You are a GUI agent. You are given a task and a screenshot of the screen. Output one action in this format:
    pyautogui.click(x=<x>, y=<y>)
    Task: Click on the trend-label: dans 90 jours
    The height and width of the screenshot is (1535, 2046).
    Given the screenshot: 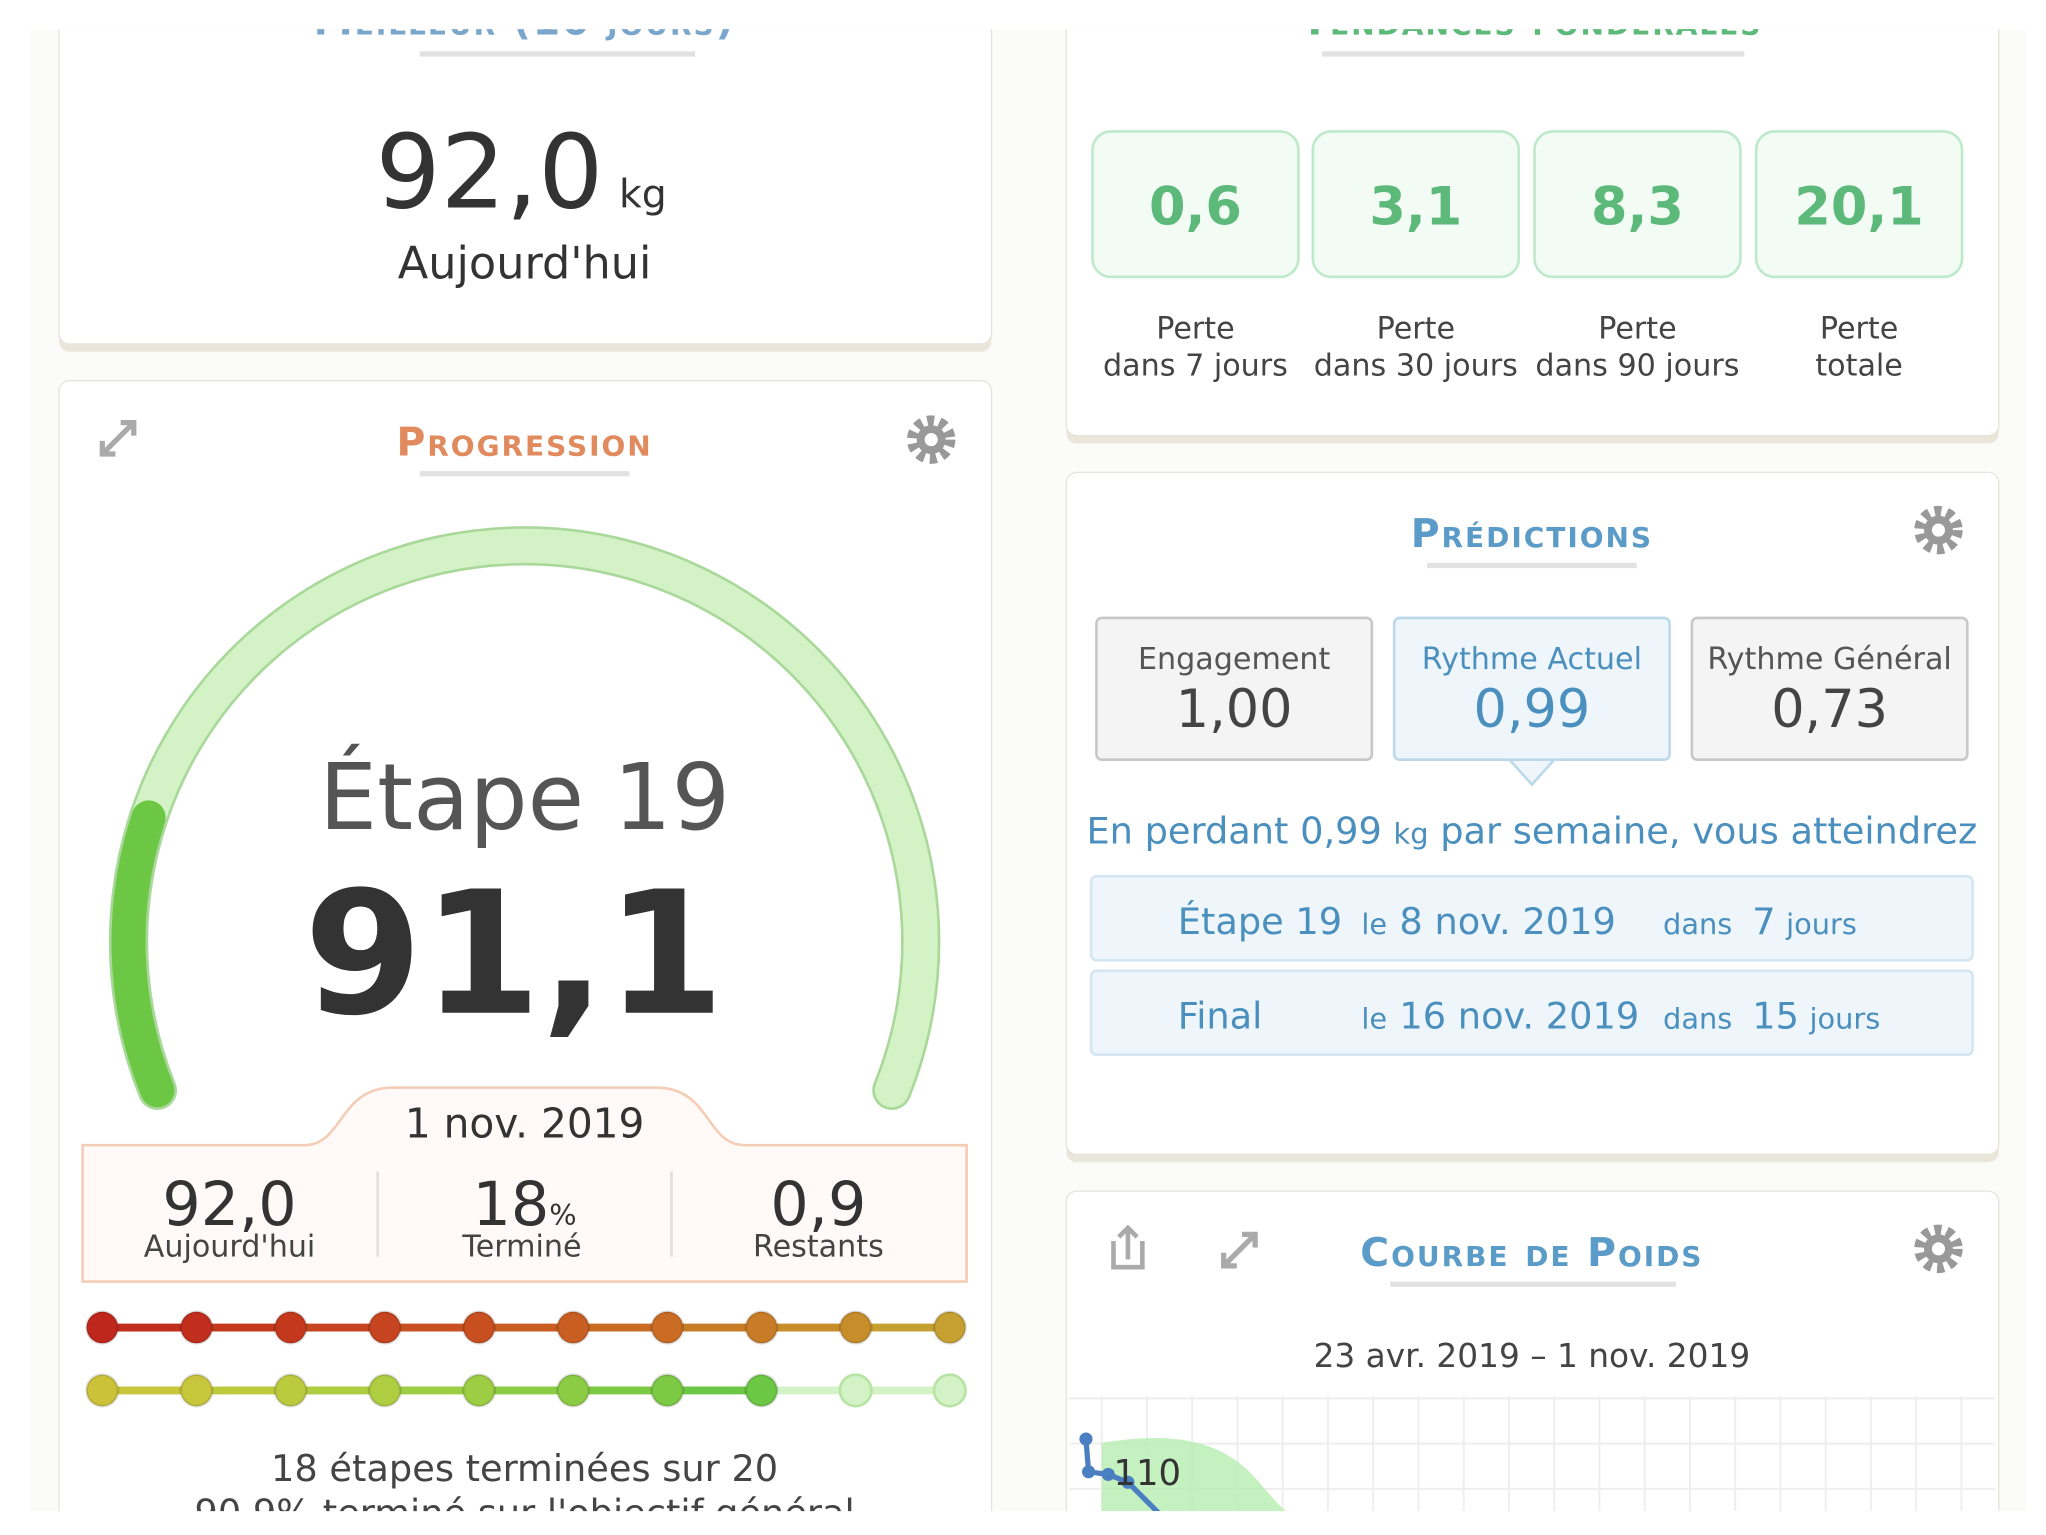 What is the action you would take?
    pyautogui.click(x=1637, y=365)
    